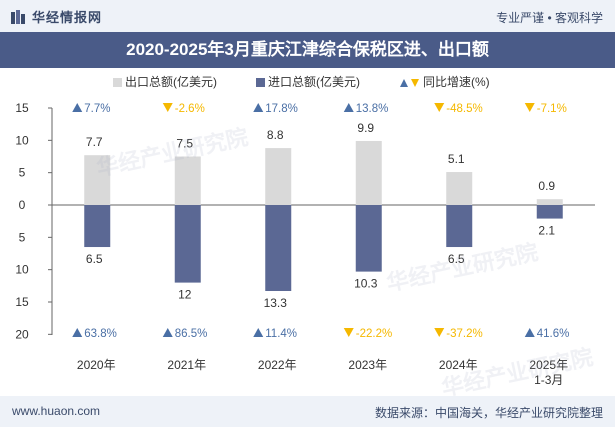 This screenshot has width=615, height=427. What do you see at coordinates (281, 109) in the screenshot?
I see `export-growth-label: 17.8%` at bounding box center [281, 109].